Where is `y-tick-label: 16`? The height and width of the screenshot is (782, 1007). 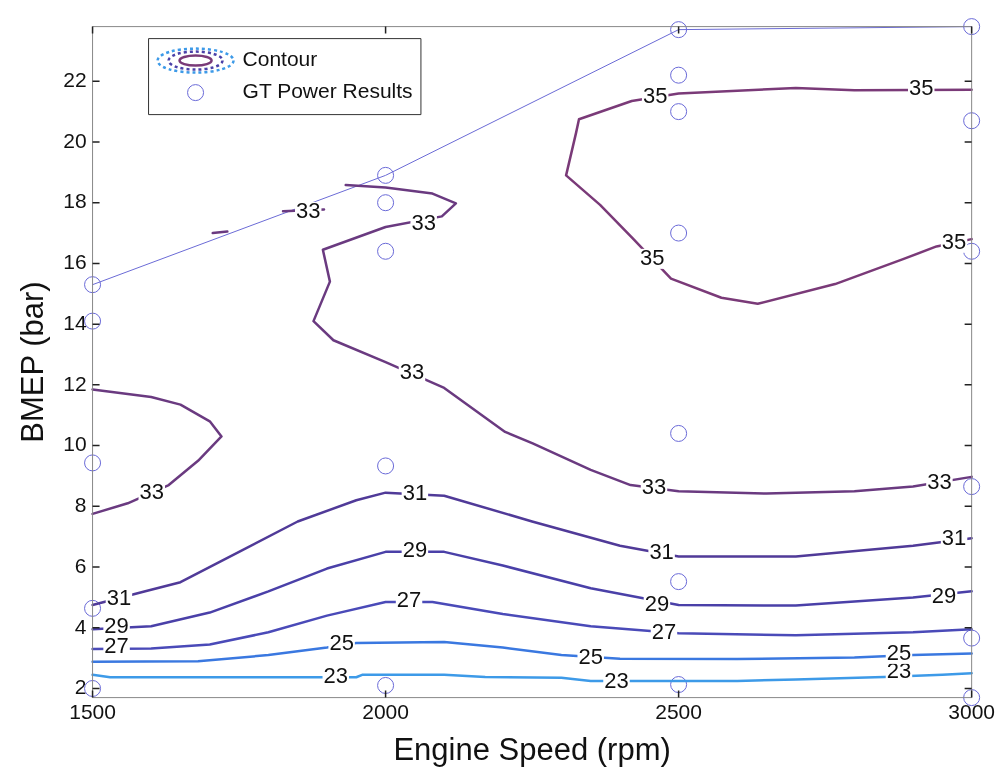
y-tick-label: 16 is located at coordinates (75, 262).